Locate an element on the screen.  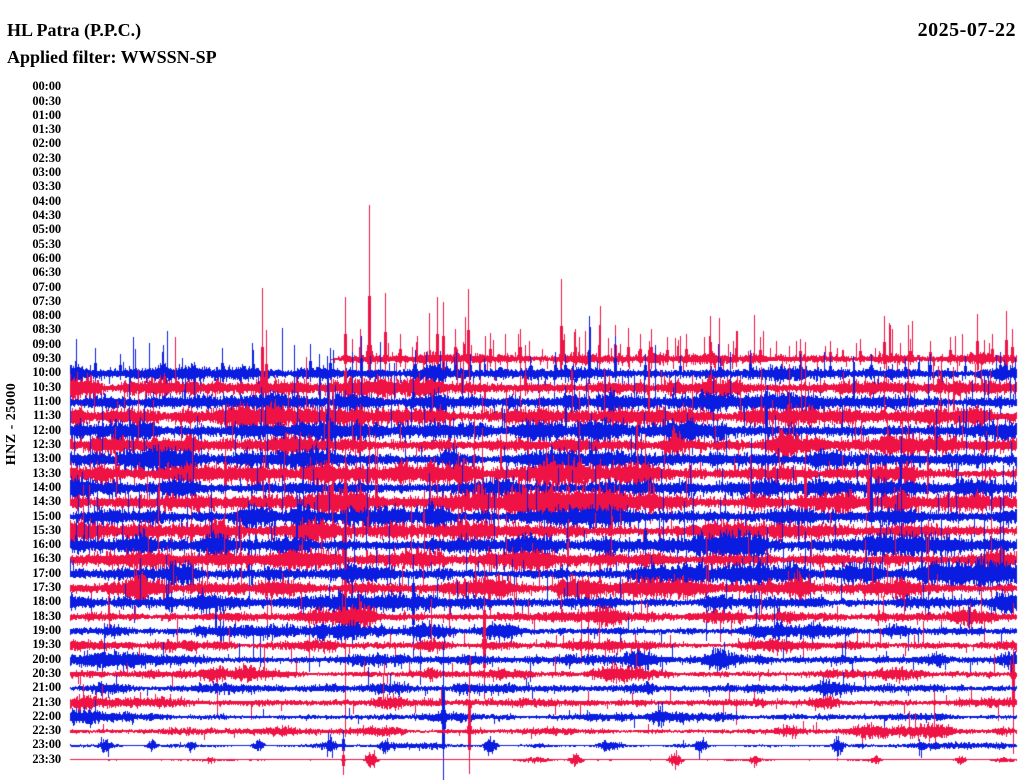
time-label: 00:30 is located at coordinates (46, 100).